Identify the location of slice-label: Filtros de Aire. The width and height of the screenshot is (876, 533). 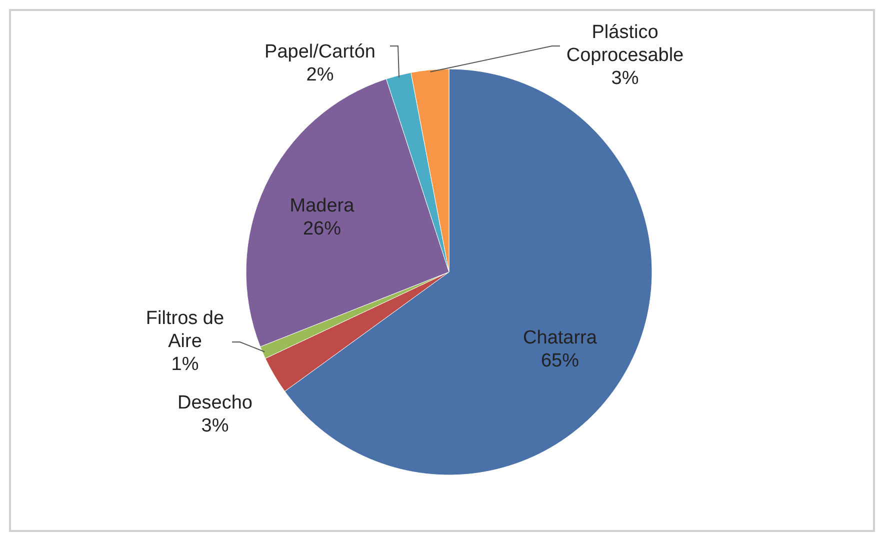
(185, 330).